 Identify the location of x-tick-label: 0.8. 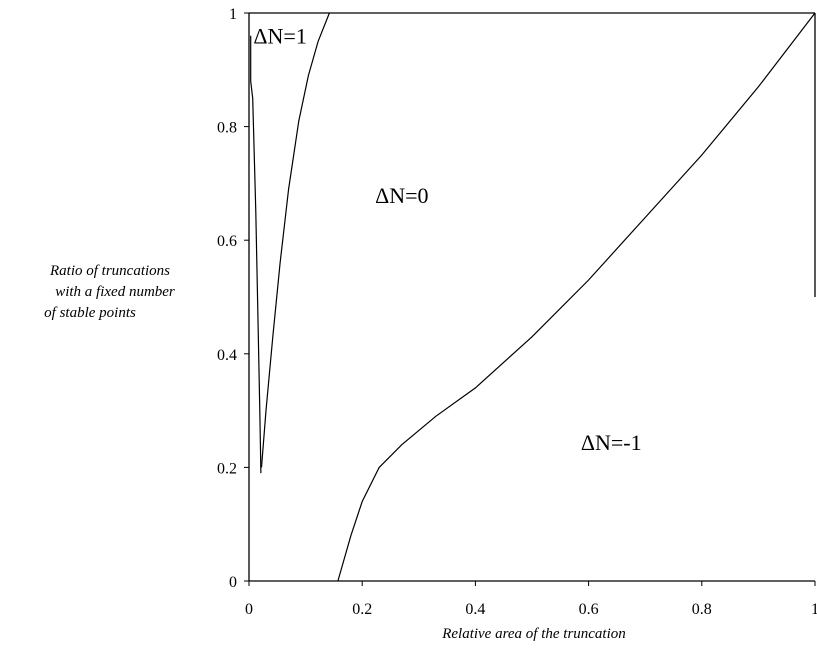
(702, 609).